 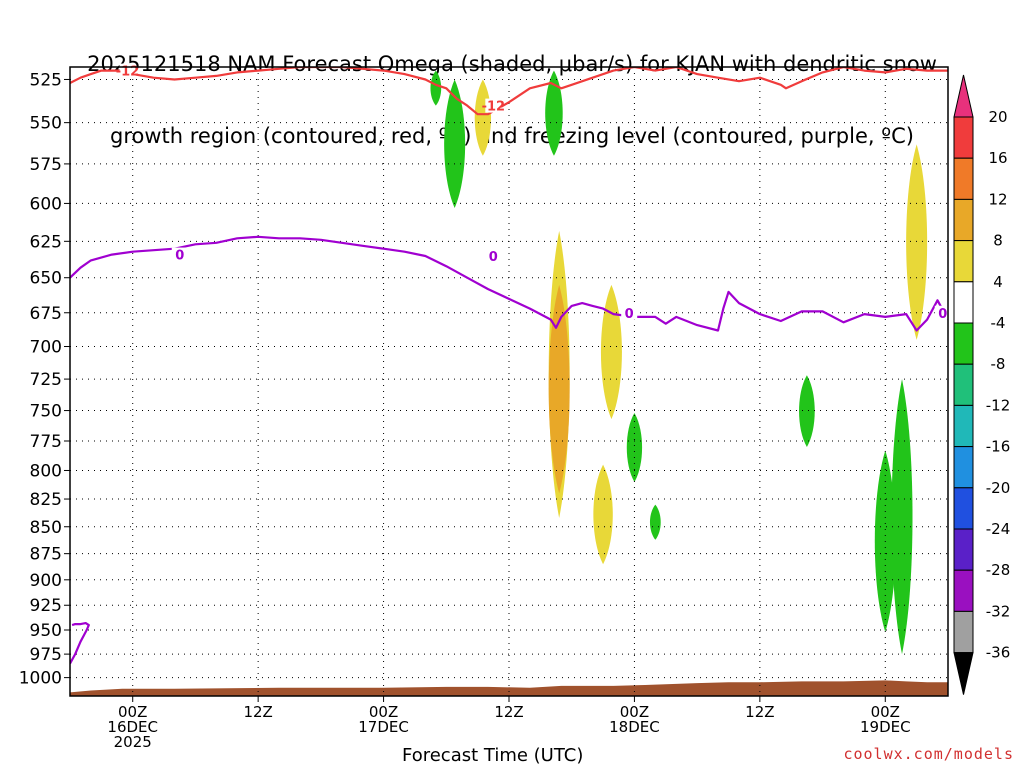 I want to click on y-tick-label: 625, so click(x=46, y=242).